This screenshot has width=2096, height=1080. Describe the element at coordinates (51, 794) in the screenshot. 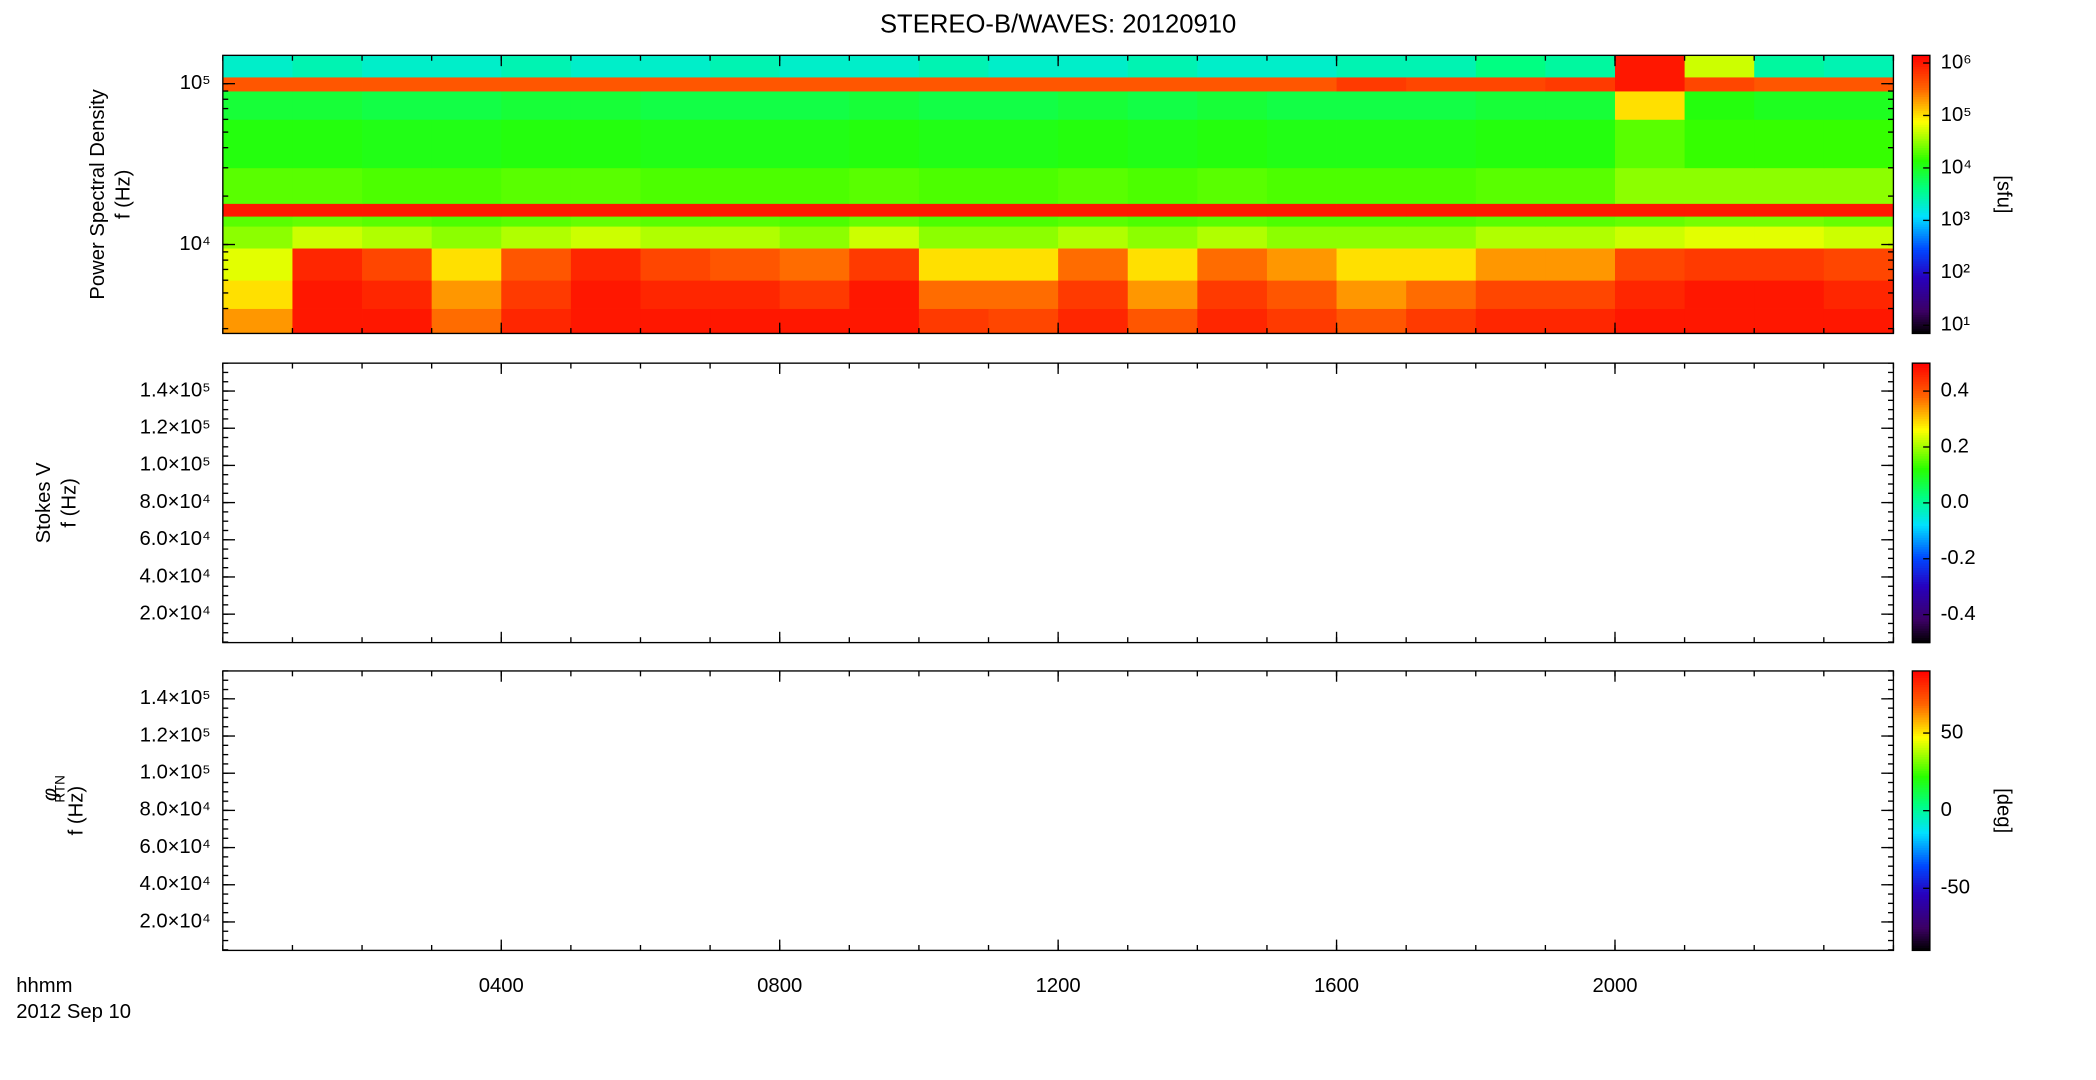

I see `y-label-symbol: φ` at that location.